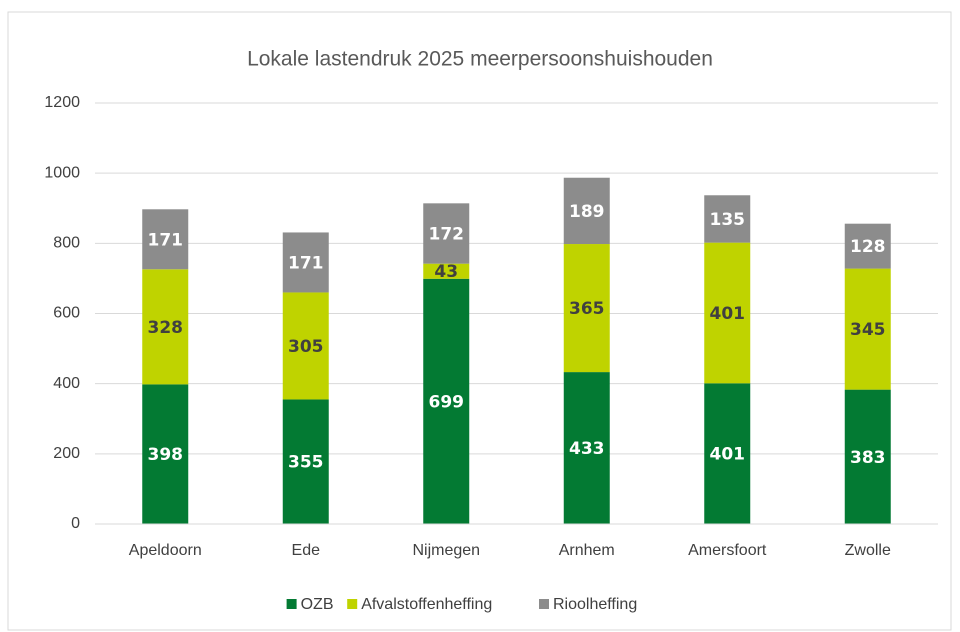 The image size is (960, 632). I want to click on data-label: 355, so click(306, 463).